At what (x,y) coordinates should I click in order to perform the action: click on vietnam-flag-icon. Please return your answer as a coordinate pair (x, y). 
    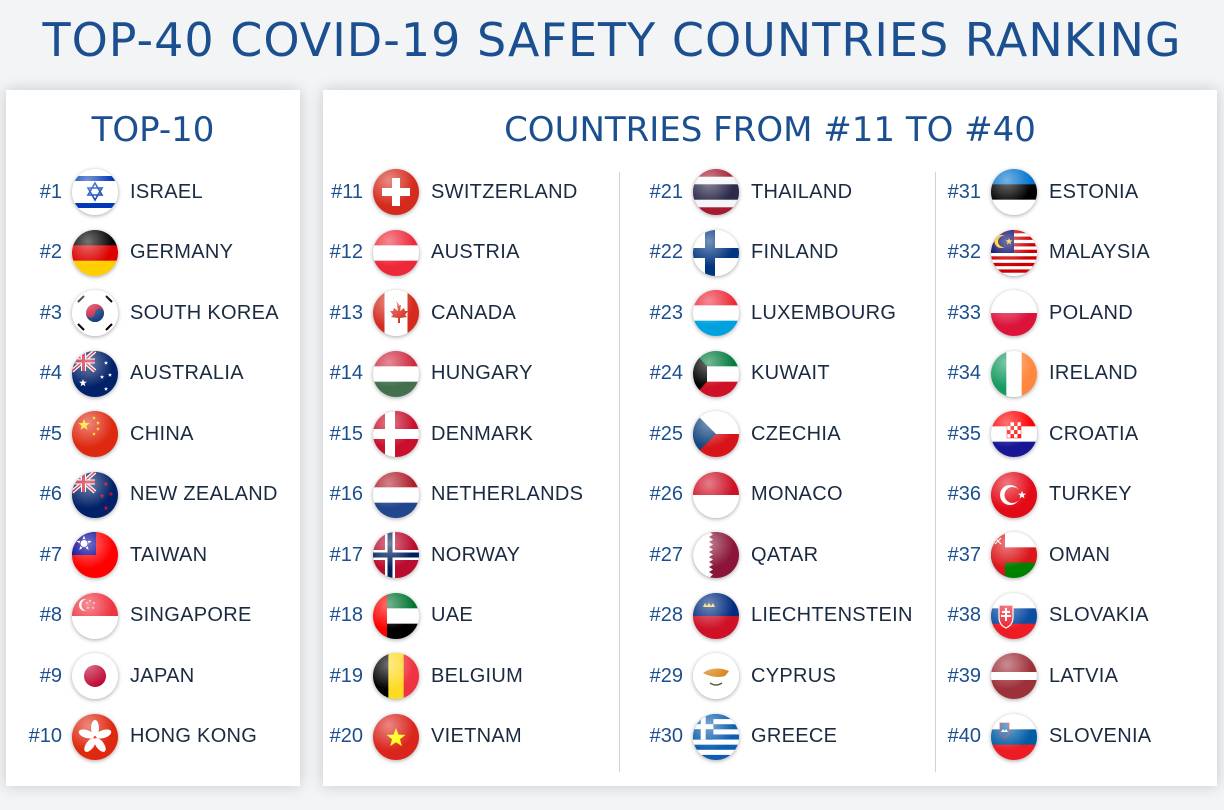
    Looking at the image, I should click on (396, 736).